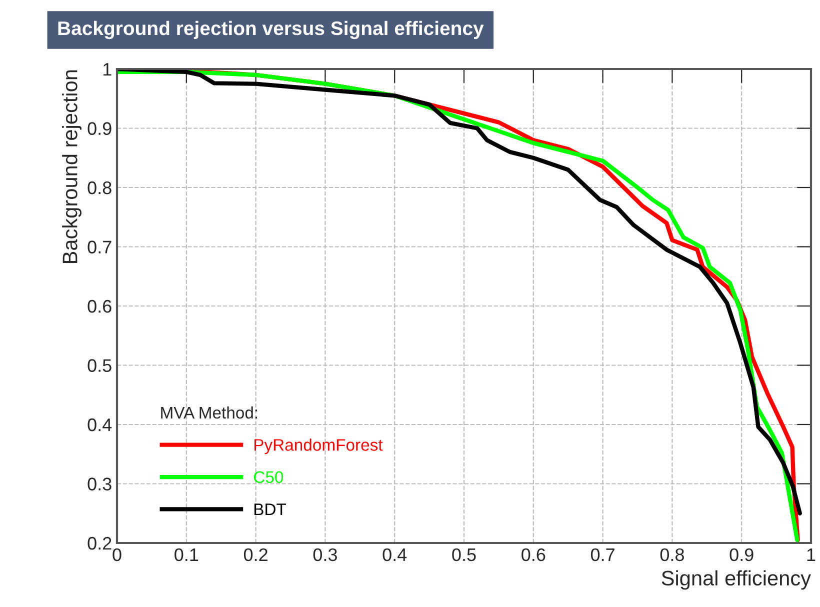  Describe the element at coordinates (100, 484) in the screenshot. I see `y-tick-label: 0.3` at that location.